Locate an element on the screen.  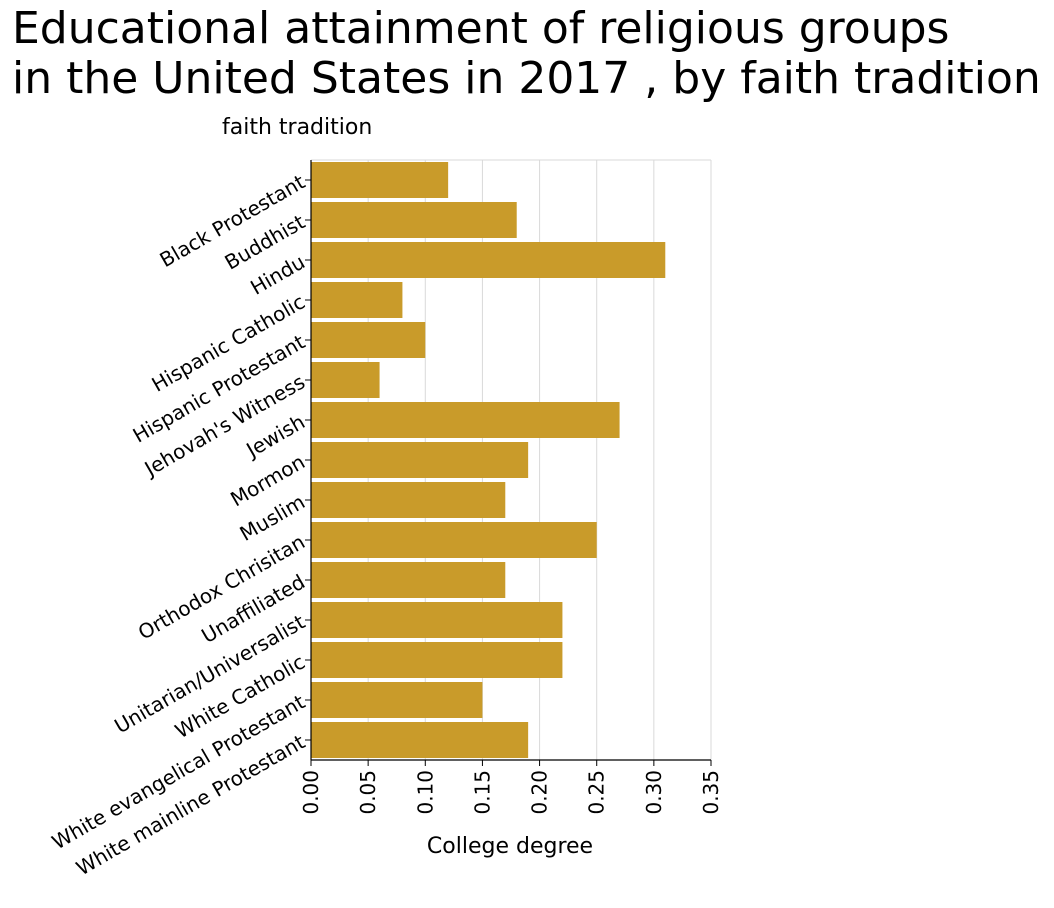
x-tick-label: 0.00 is located at coordinates (311, 792).